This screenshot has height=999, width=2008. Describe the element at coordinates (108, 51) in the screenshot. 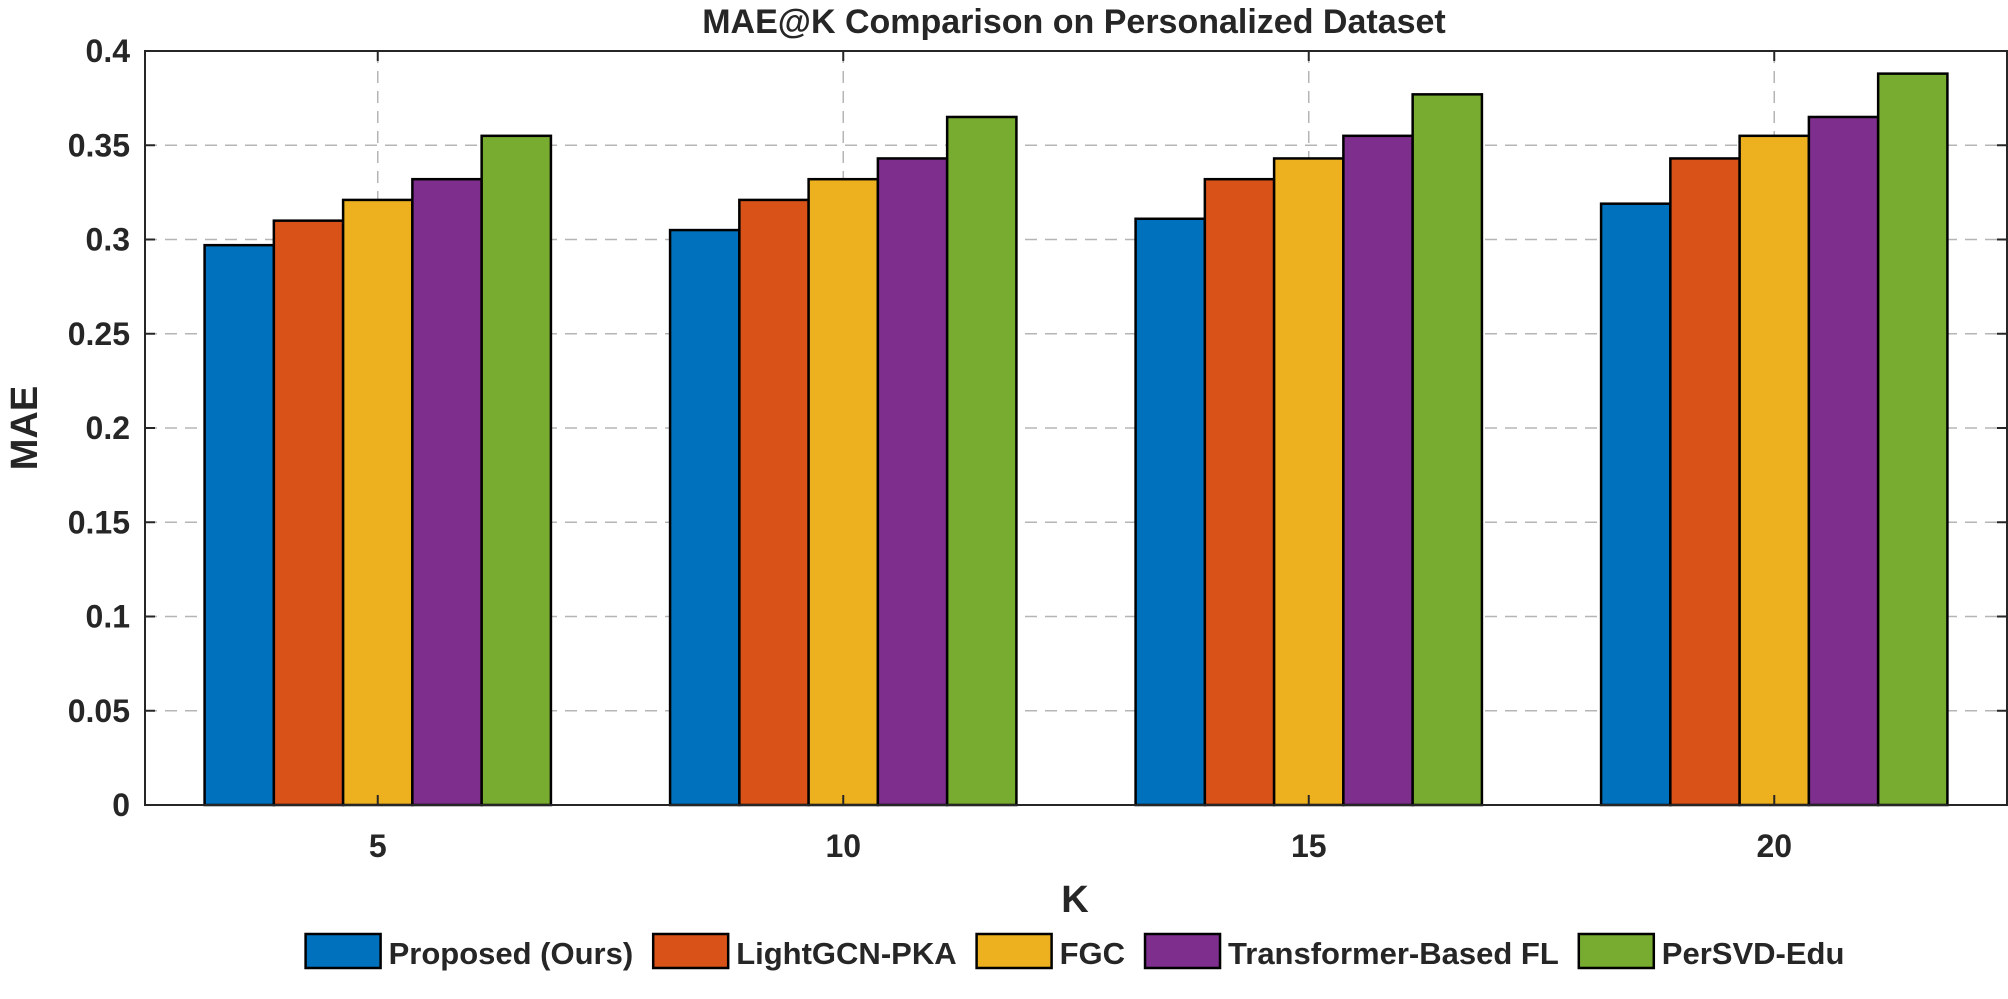

I see `y-tick-label: 0.4` at that location.